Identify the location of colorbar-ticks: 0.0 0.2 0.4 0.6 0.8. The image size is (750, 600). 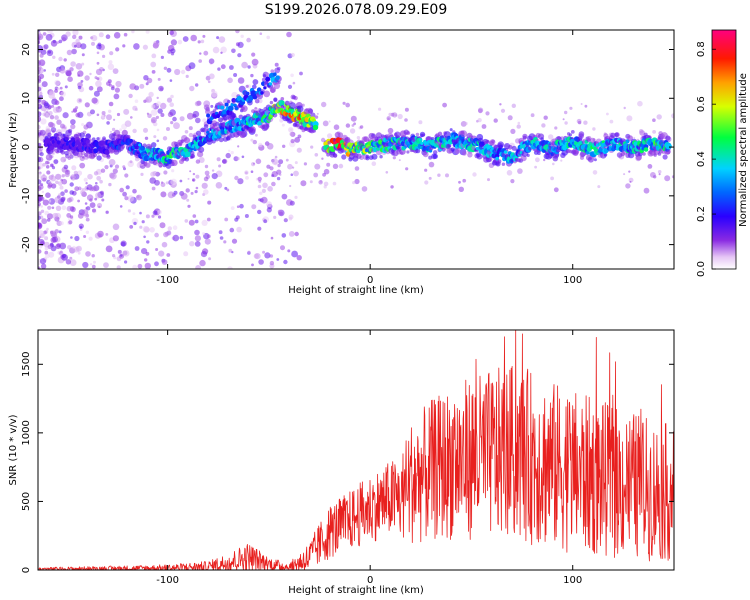
(706, 159).